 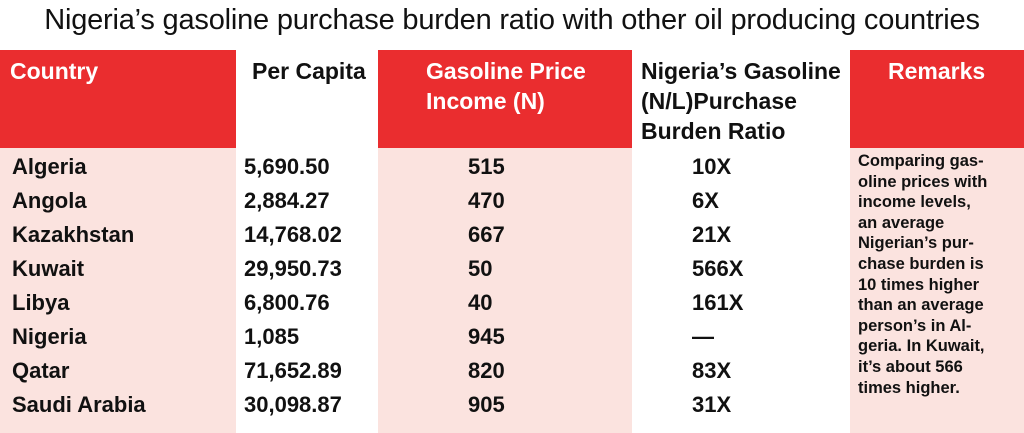 I want to click on cell-income: 1,085, so click(x=272, y=336).